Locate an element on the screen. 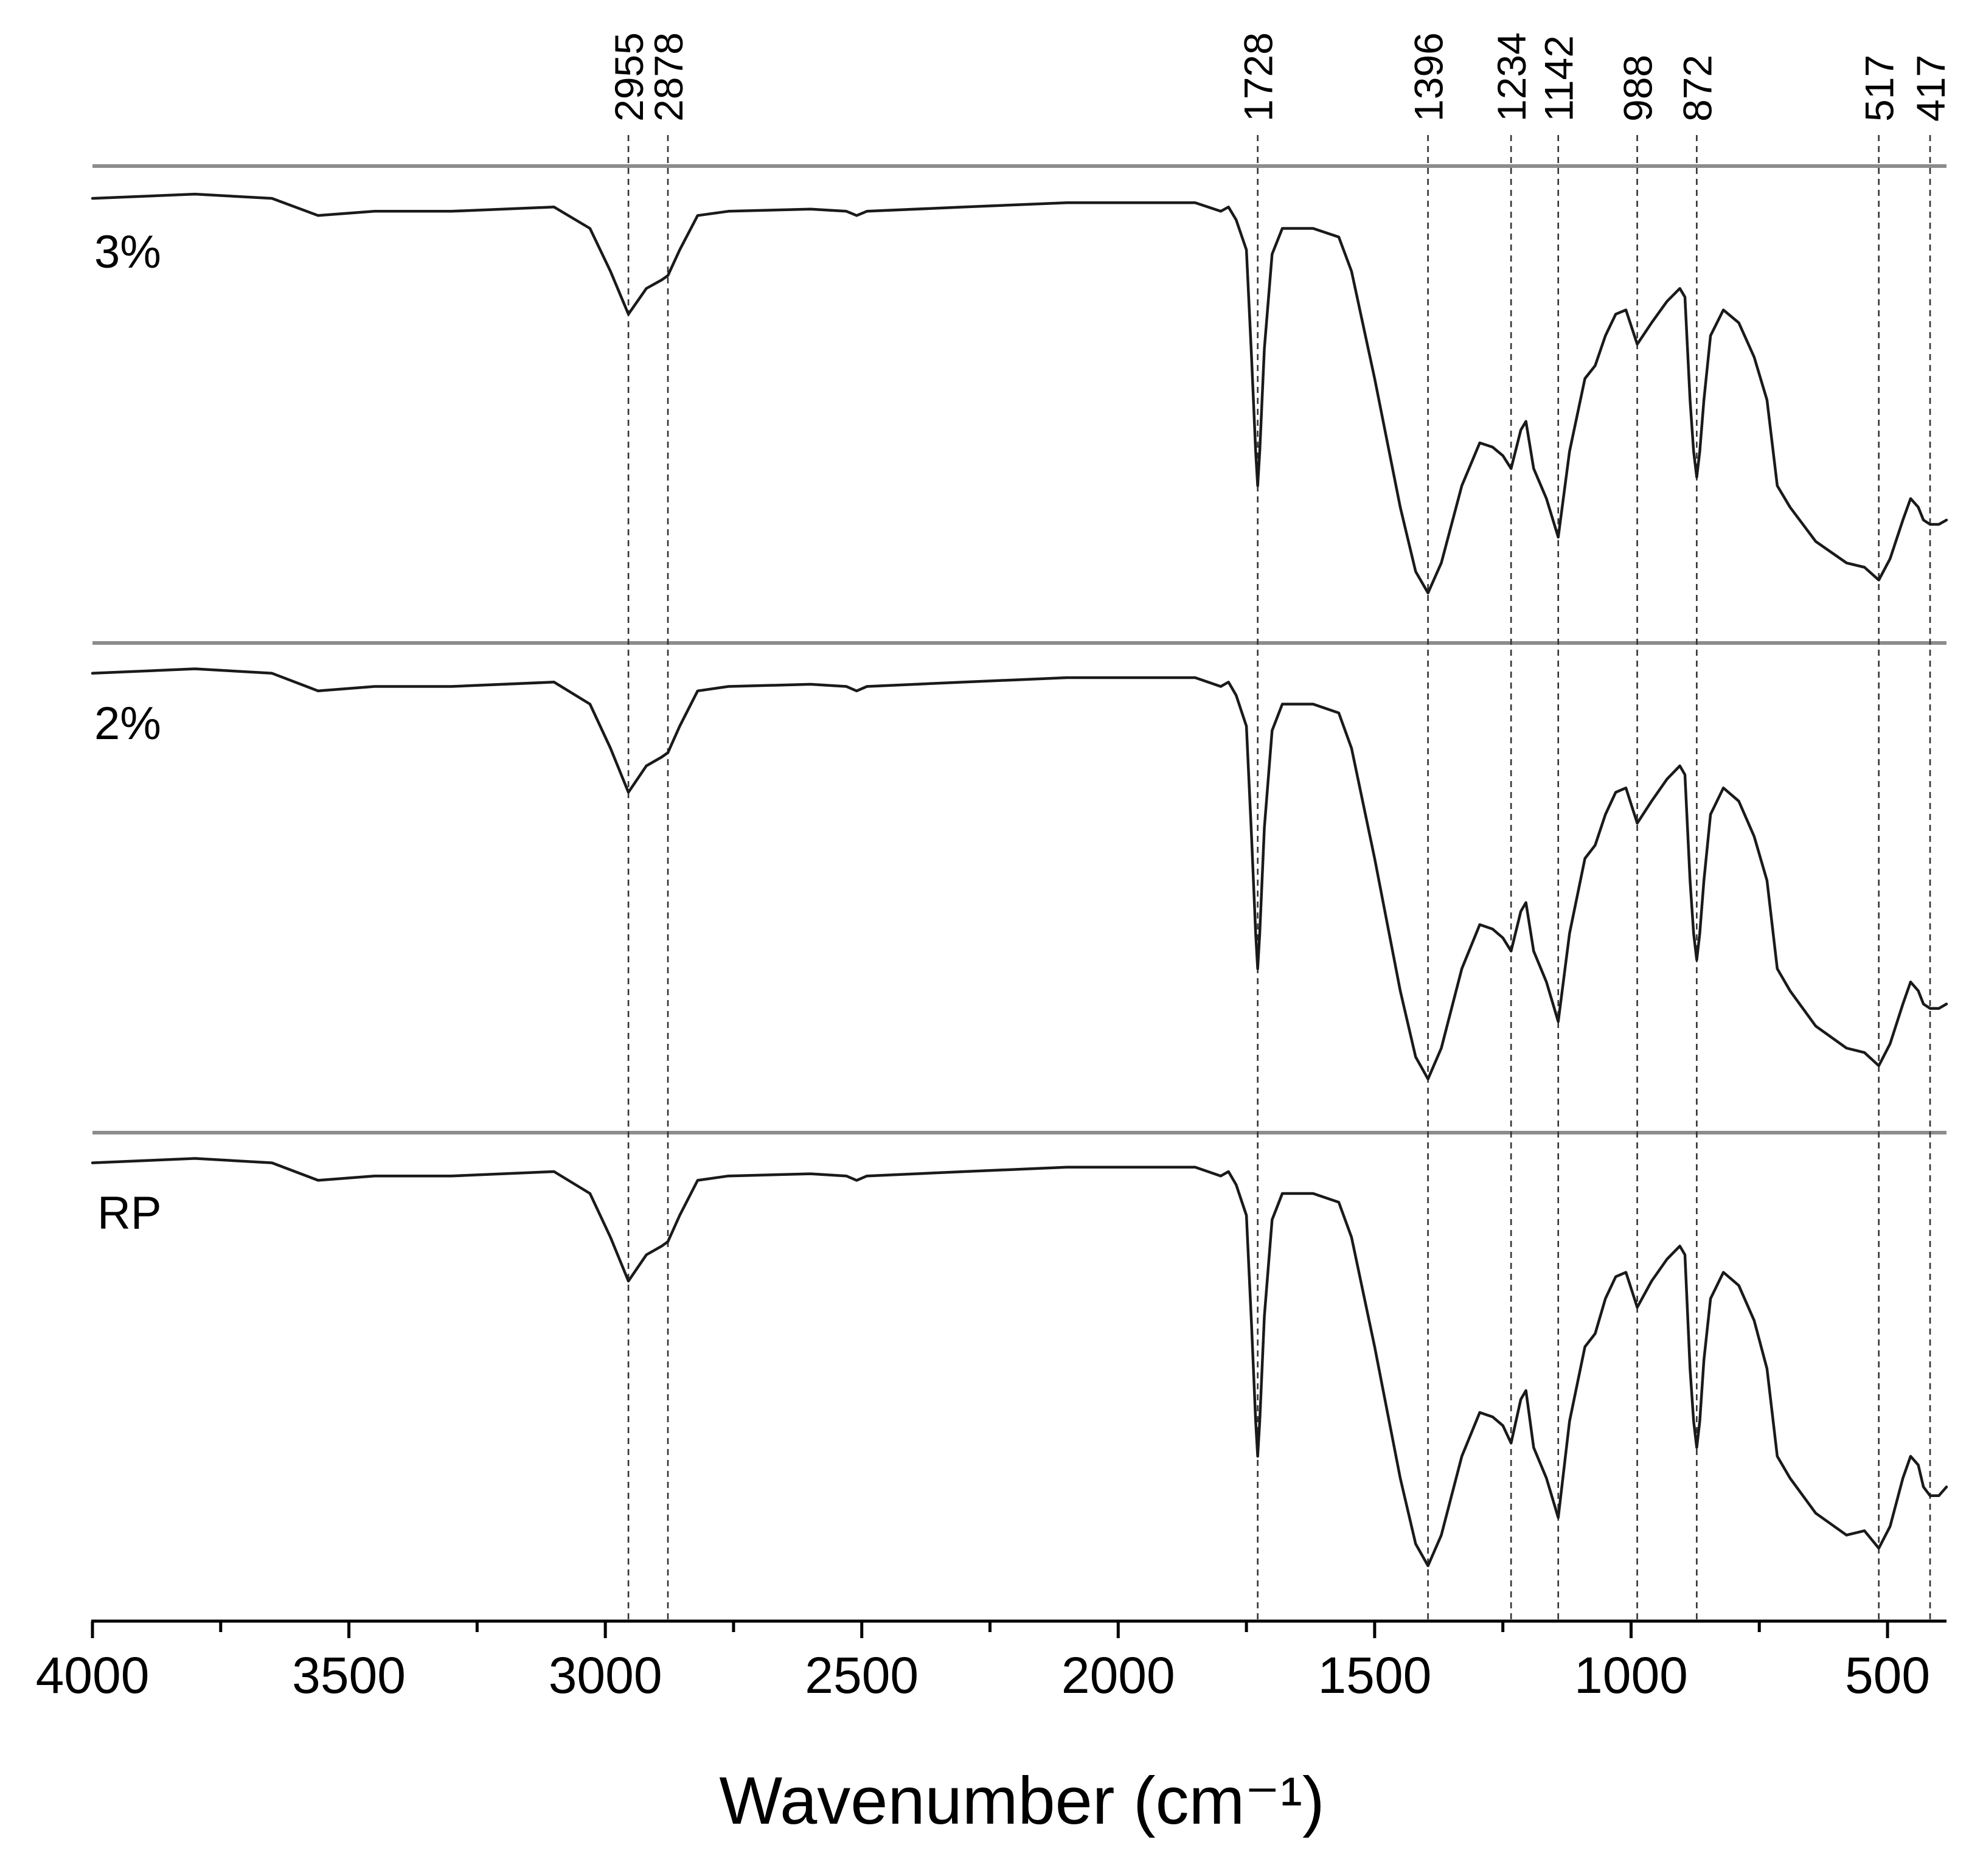 The height and width of the screenshot is (1876, 1969). x-tick-label: 2500 is located at coordinates (862, 1675).